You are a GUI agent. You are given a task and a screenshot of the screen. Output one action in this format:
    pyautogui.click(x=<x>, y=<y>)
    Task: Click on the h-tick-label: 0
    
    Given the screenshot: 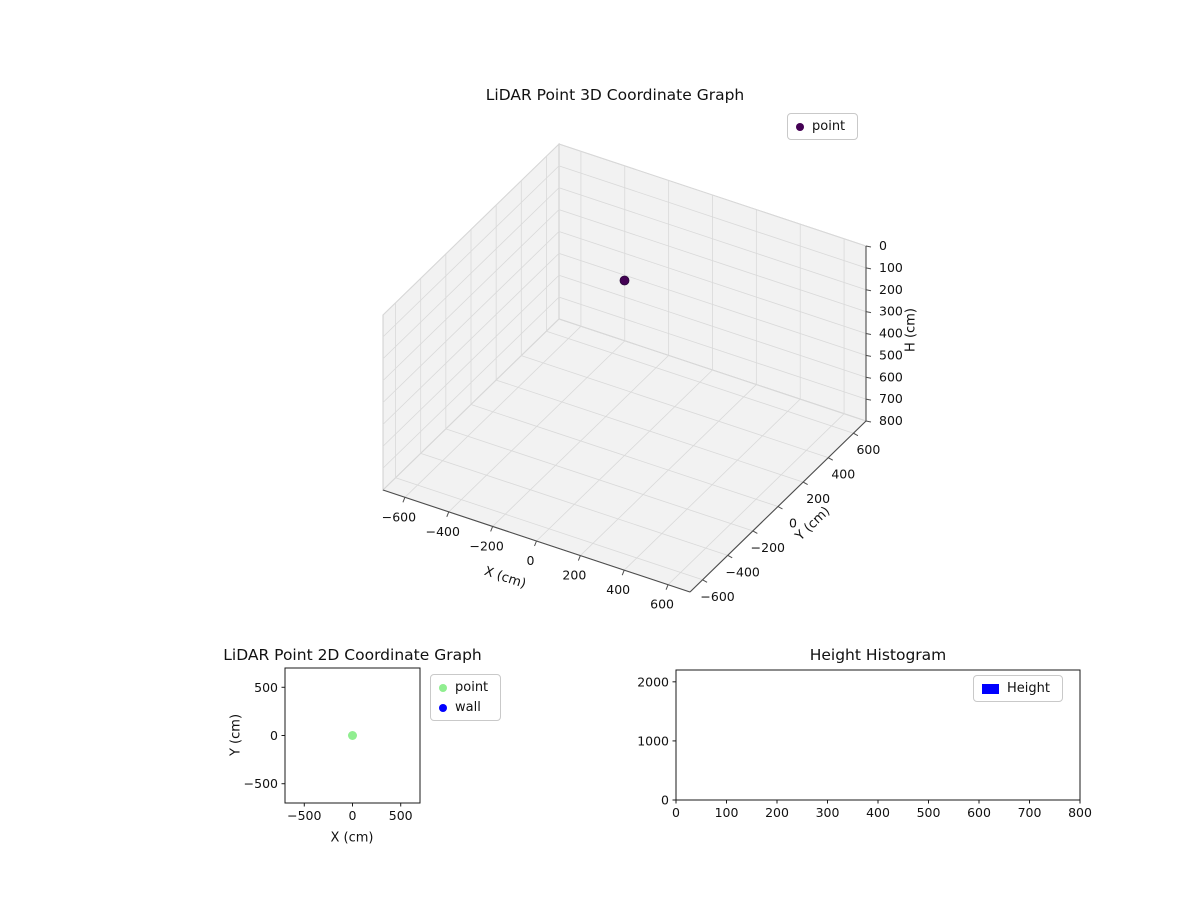 What is the action you would take?
    pyautogui.click(x=883, y=245)
    